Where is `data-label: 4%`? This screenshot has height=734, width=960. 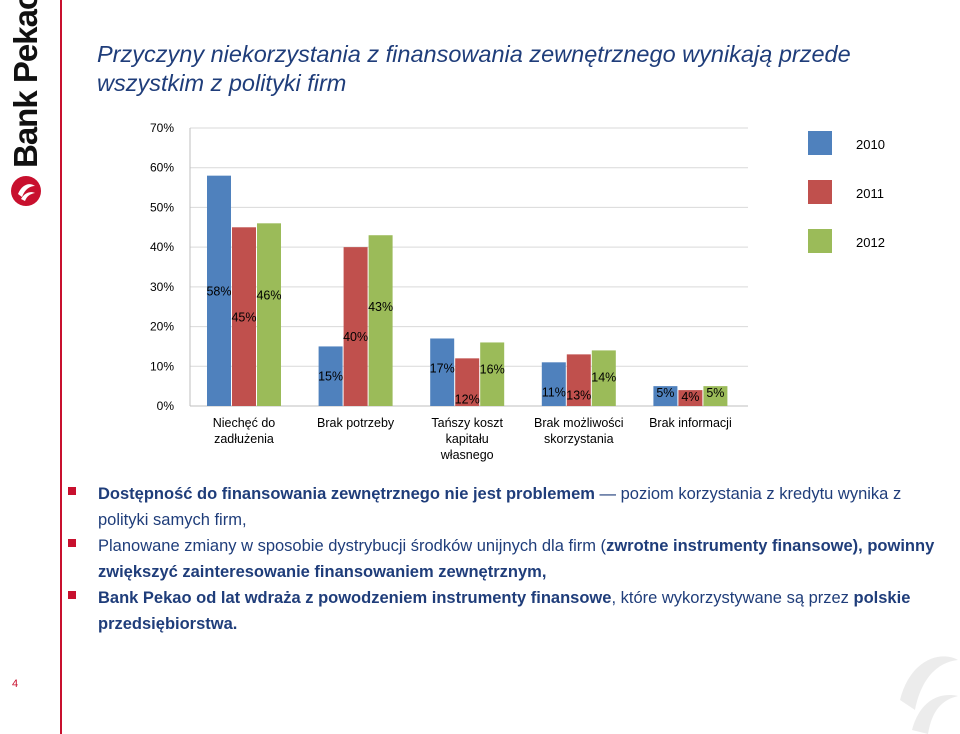
data-label: 4% is located at coordinates (690, 397).